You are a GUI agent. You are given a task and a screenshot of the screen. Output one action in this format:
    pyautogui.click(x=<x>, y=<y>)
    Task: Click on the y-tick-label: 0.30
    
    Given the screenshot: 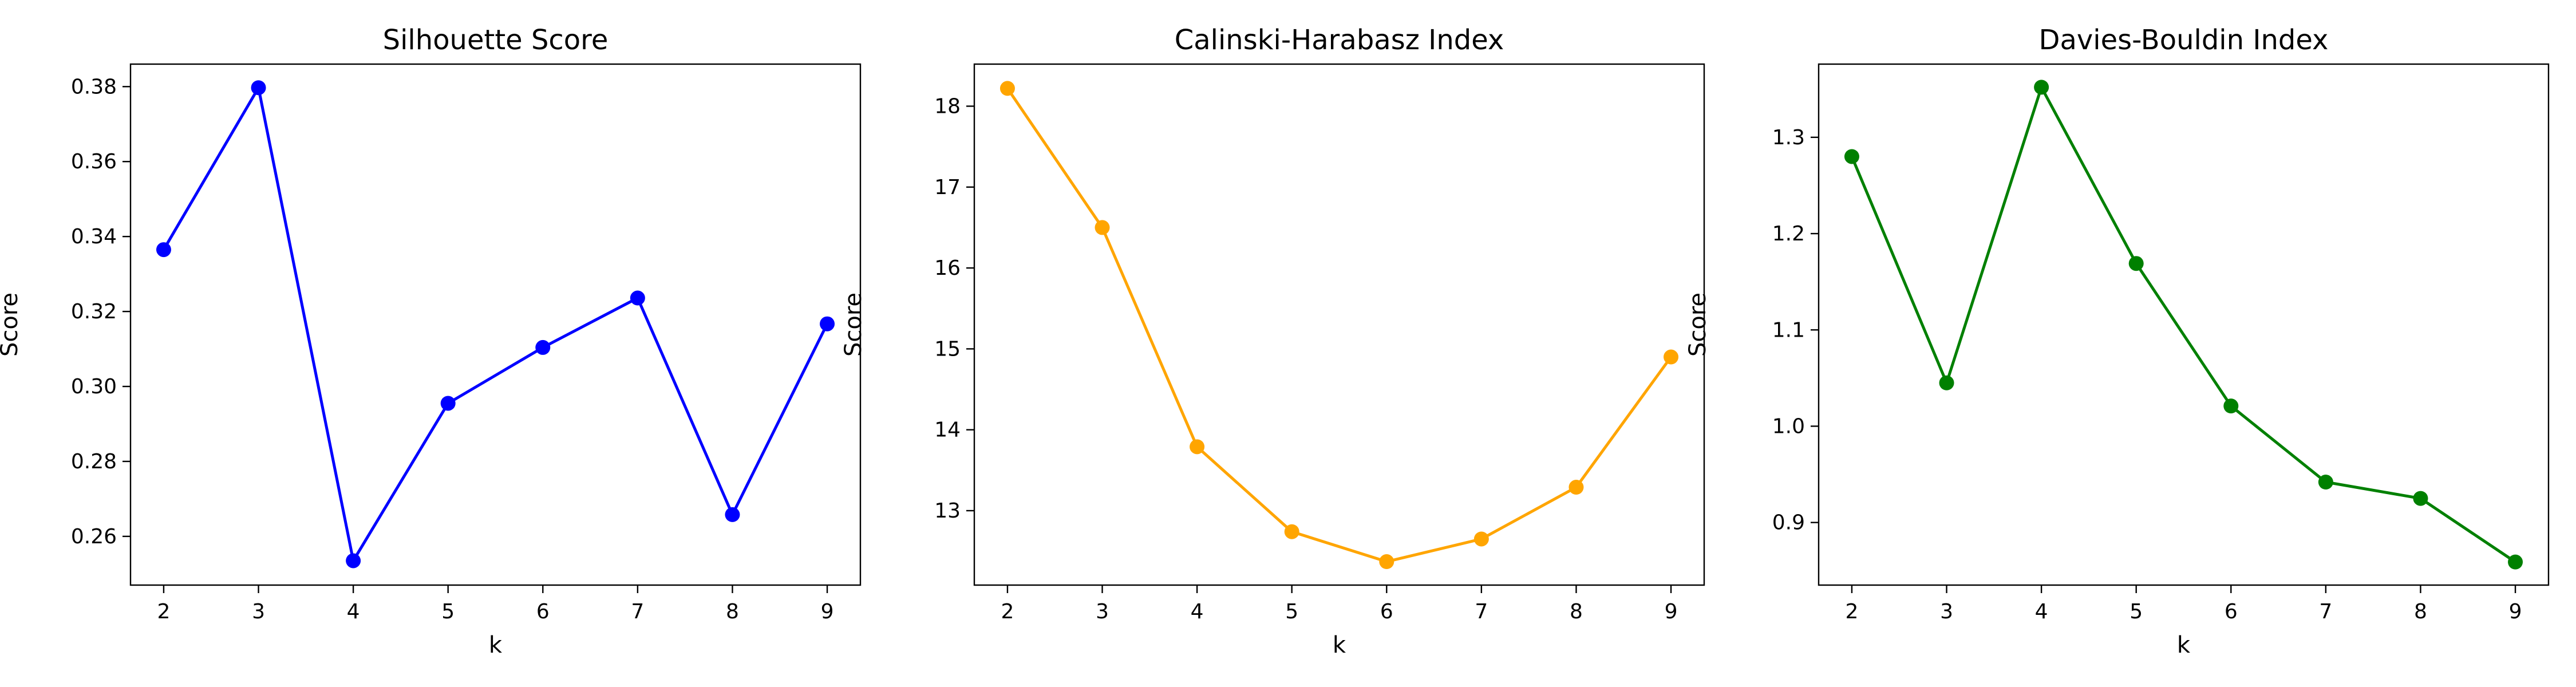 What is the action you would take?
    pyautogui.click(x=94, y=387)
    